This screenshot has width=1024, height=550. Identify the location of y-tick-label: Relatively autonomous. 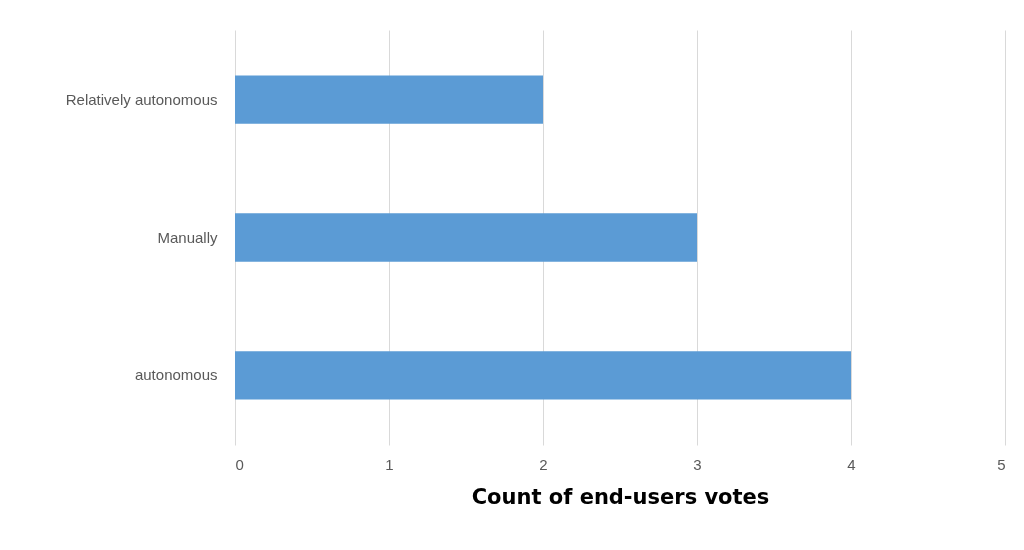
(141, 99).